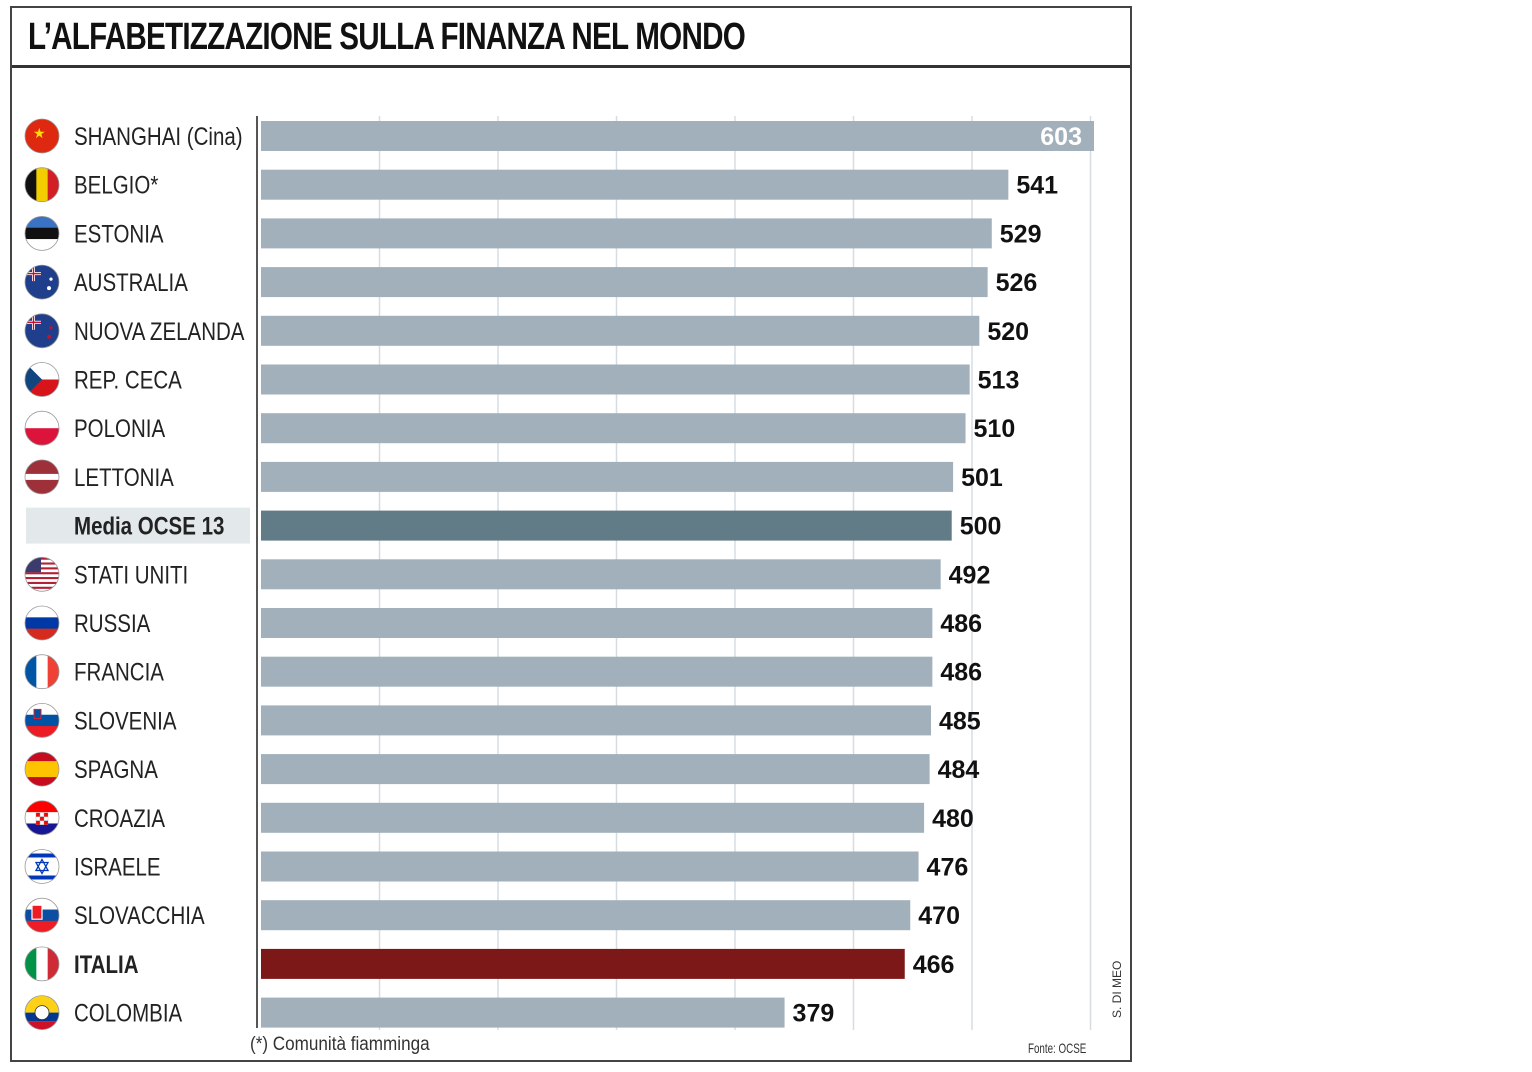 This screenshot has height=1072, width=1532. What do you see at coordinates (970, 575) in the screenshot?
I see `value-label: 492` at bounding box center [970, 575].